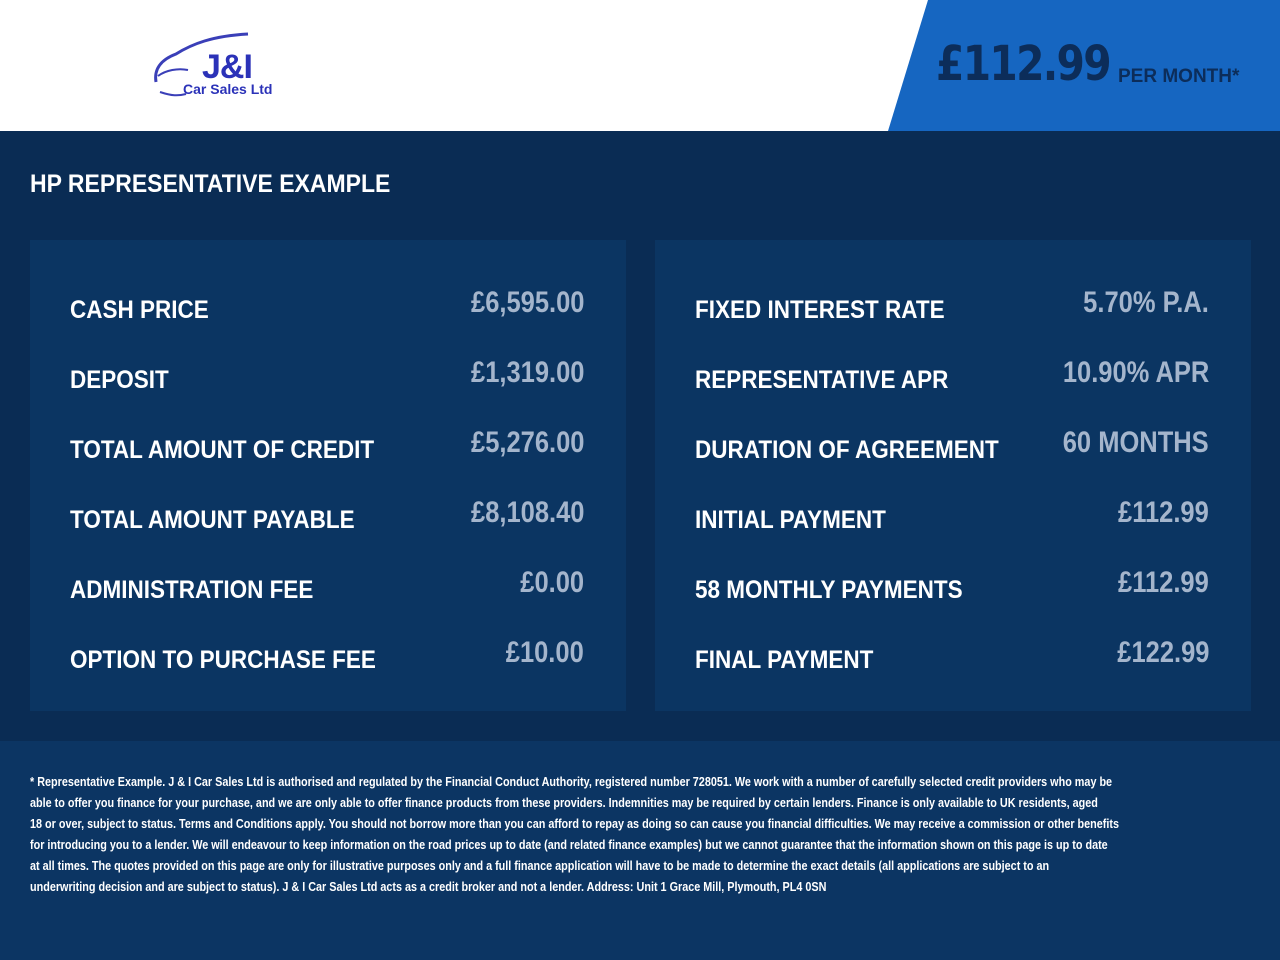 This screenshot has height=960, width=1280. What do you see at coordinates (223, 660) in the screenshot?
I see `row-label: OPTION TO PURCHASE FEE` at bounding box center [223, 660].